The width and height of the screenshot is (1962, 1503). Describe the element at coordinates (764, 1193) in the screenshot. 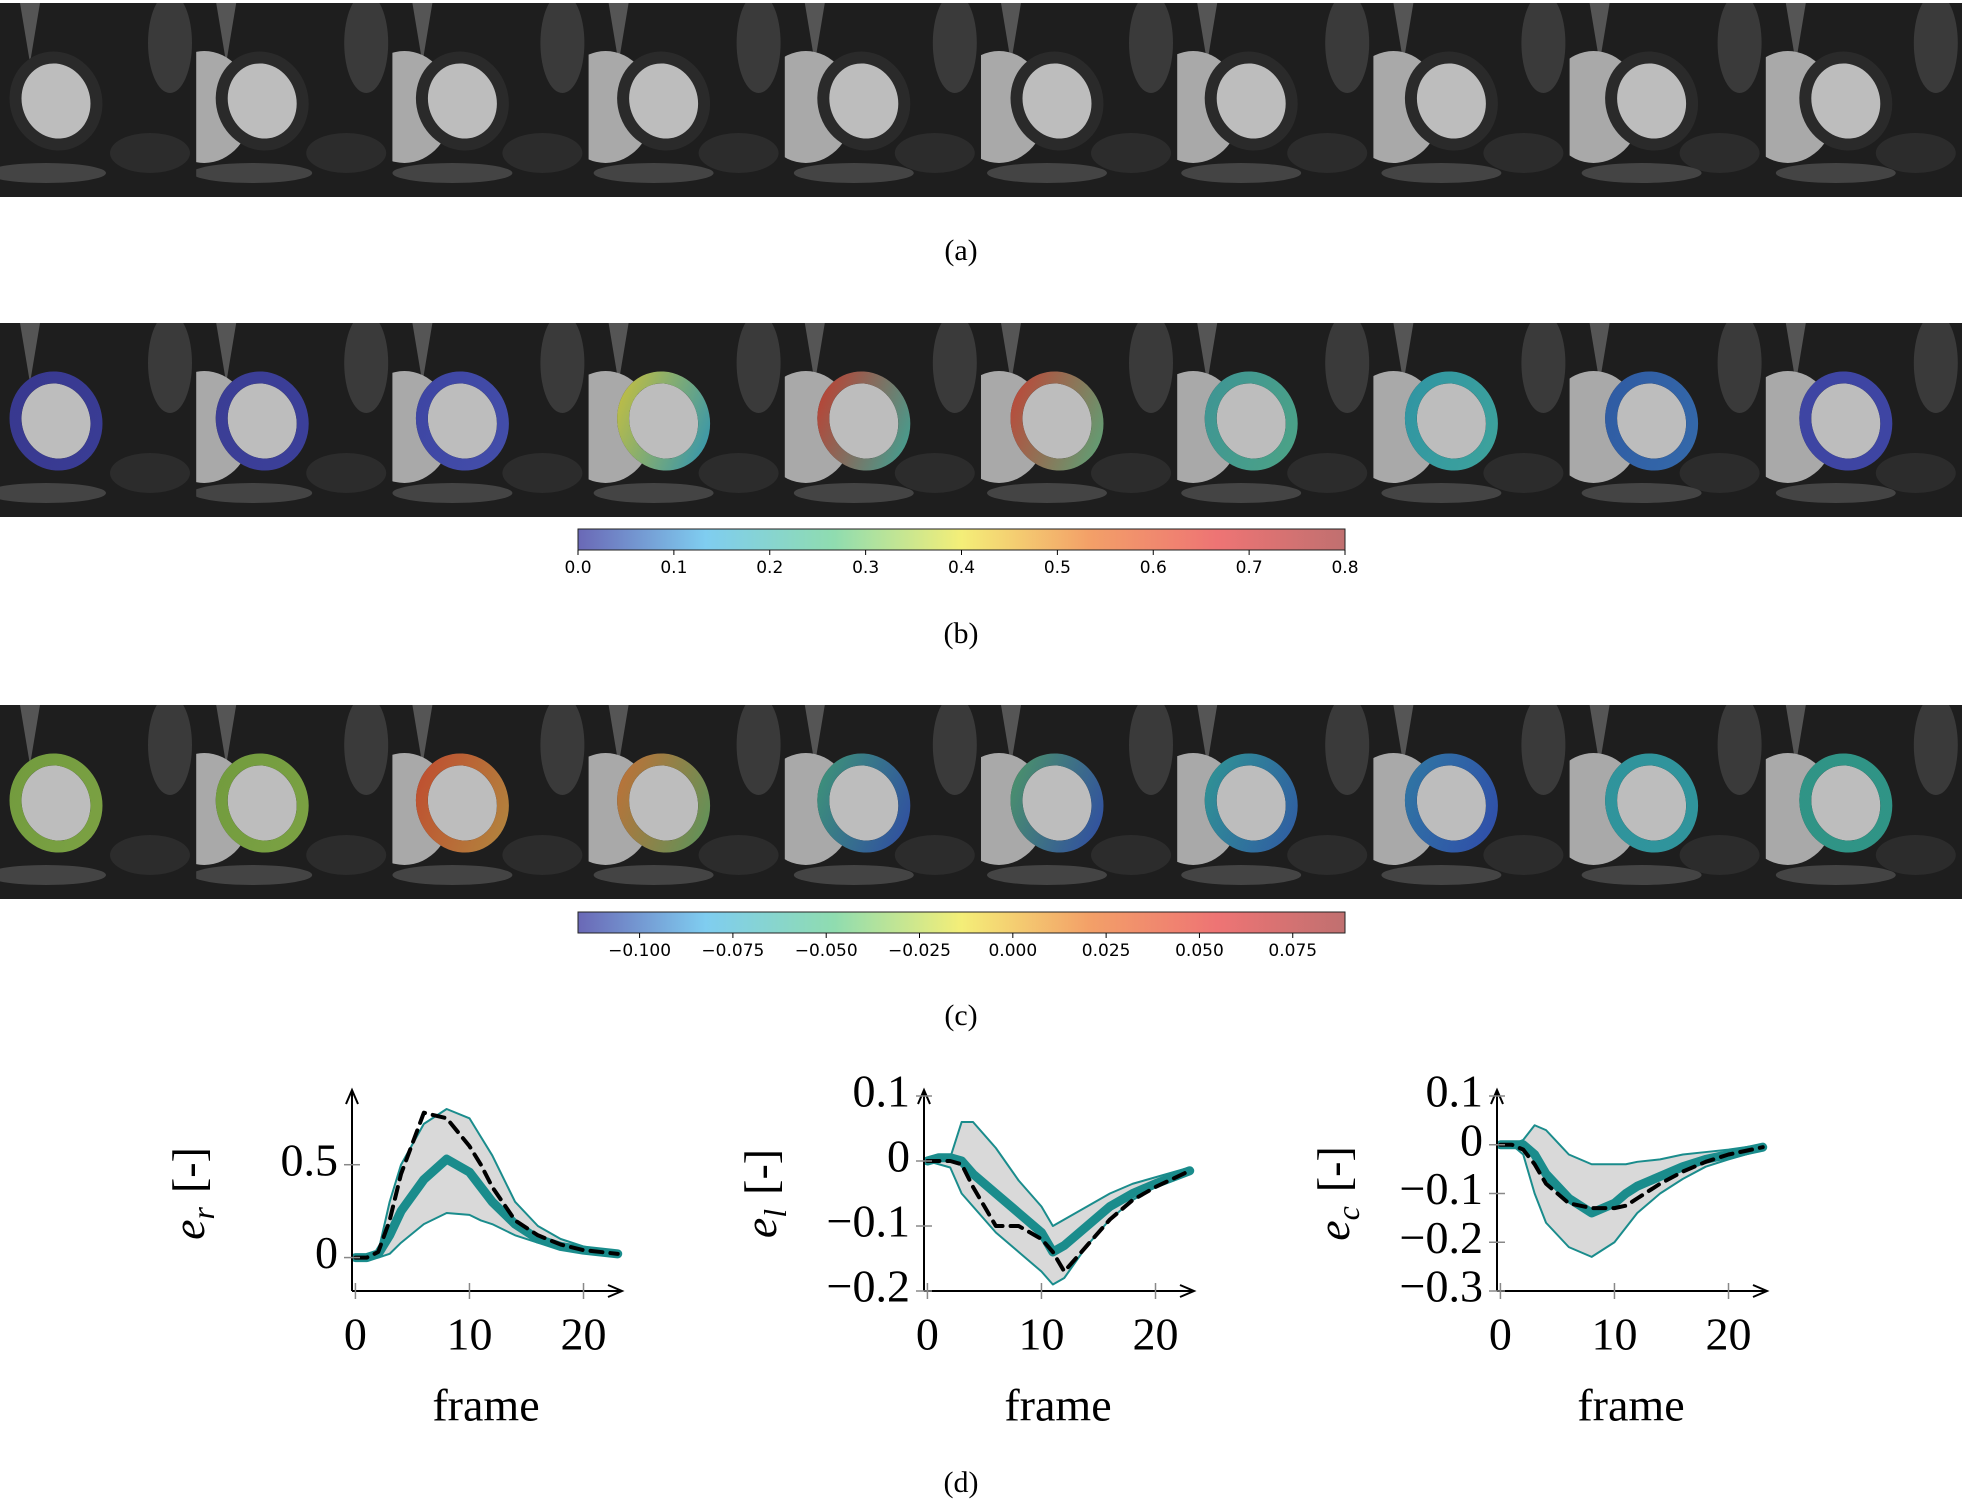

I see `y-axis-label: el [-]` at that location.